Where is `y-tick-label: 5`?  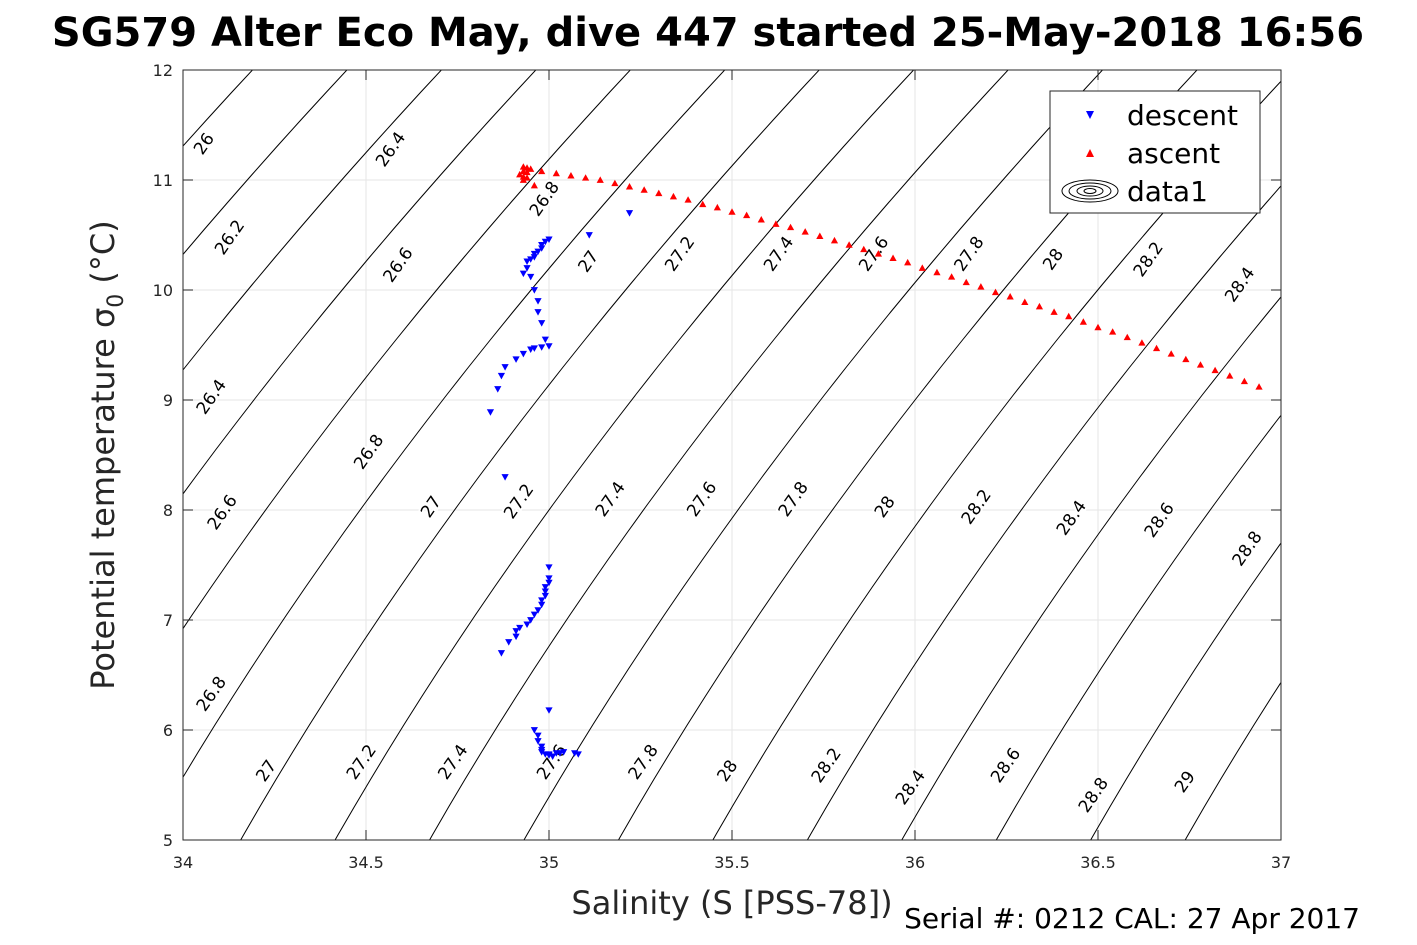 y-tick-label: 5 is located at coordinates (168, 840).